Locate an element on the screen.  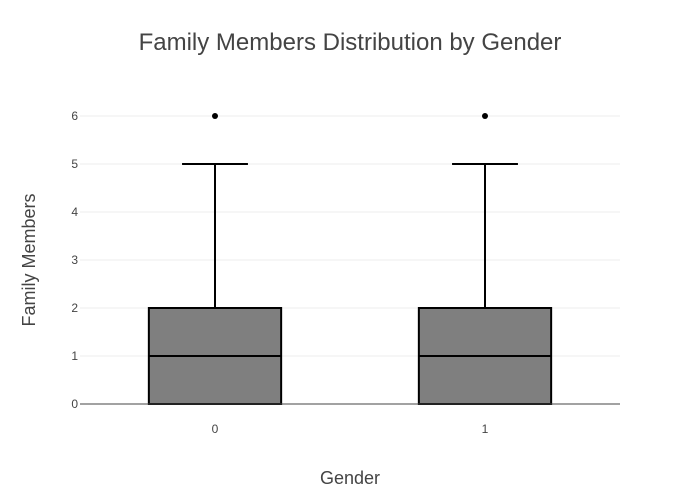
x-tick-label: 0 is located at coordinates (215, 429).